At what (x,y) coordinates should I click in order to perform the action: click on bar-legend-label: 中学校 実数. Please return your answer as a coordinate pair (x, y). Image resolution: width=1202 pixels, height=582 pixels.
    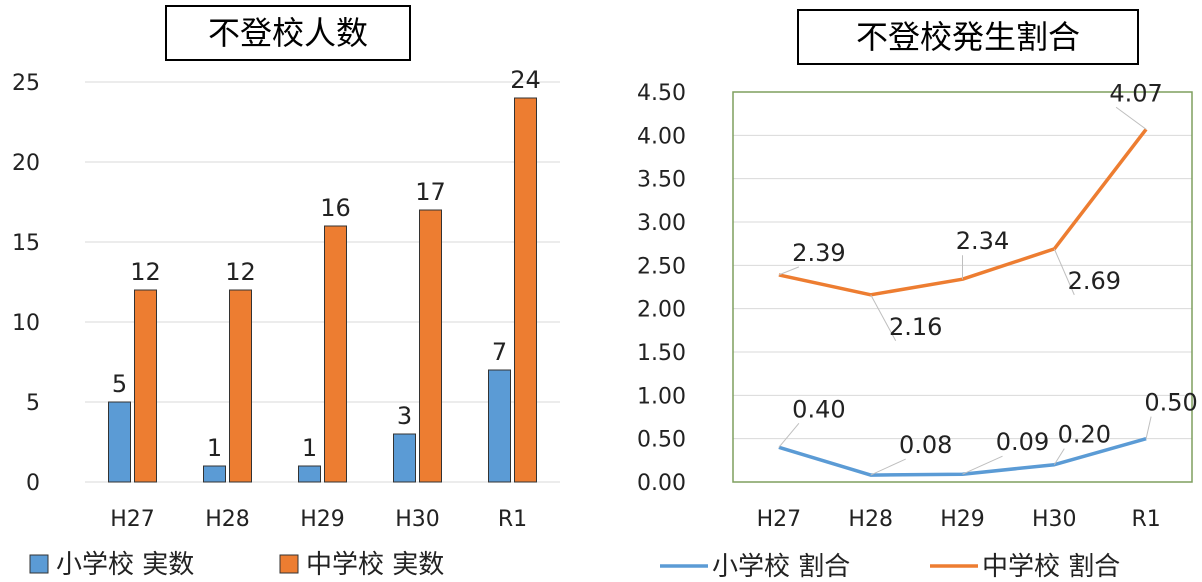
    Looking at the image, I should click on (375, 565).